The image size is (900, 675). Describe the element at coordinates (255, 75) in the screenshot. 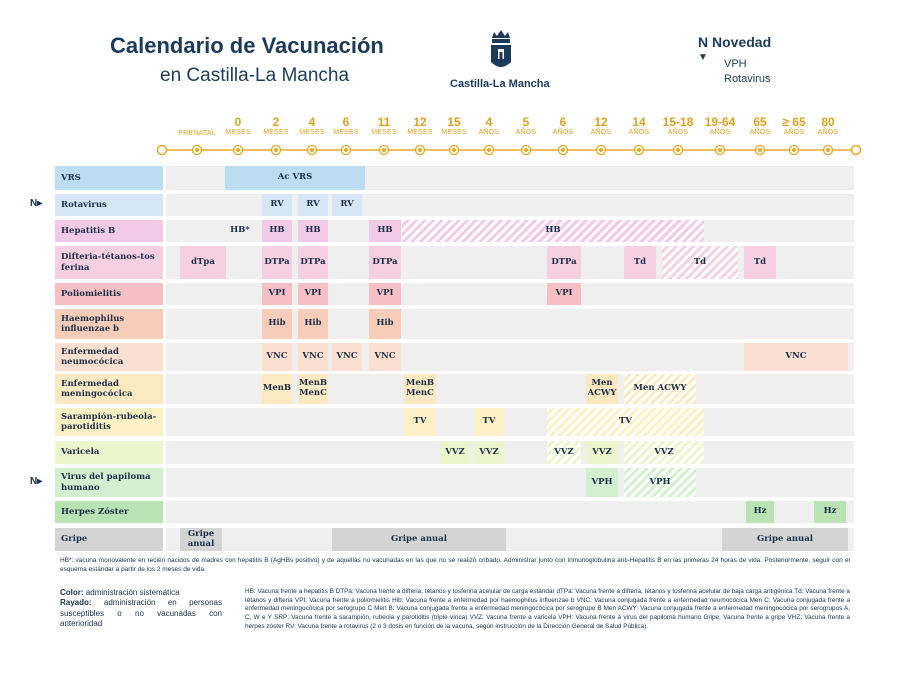

I see `page-subtitle: en Castilla-La Mancha` at that location.